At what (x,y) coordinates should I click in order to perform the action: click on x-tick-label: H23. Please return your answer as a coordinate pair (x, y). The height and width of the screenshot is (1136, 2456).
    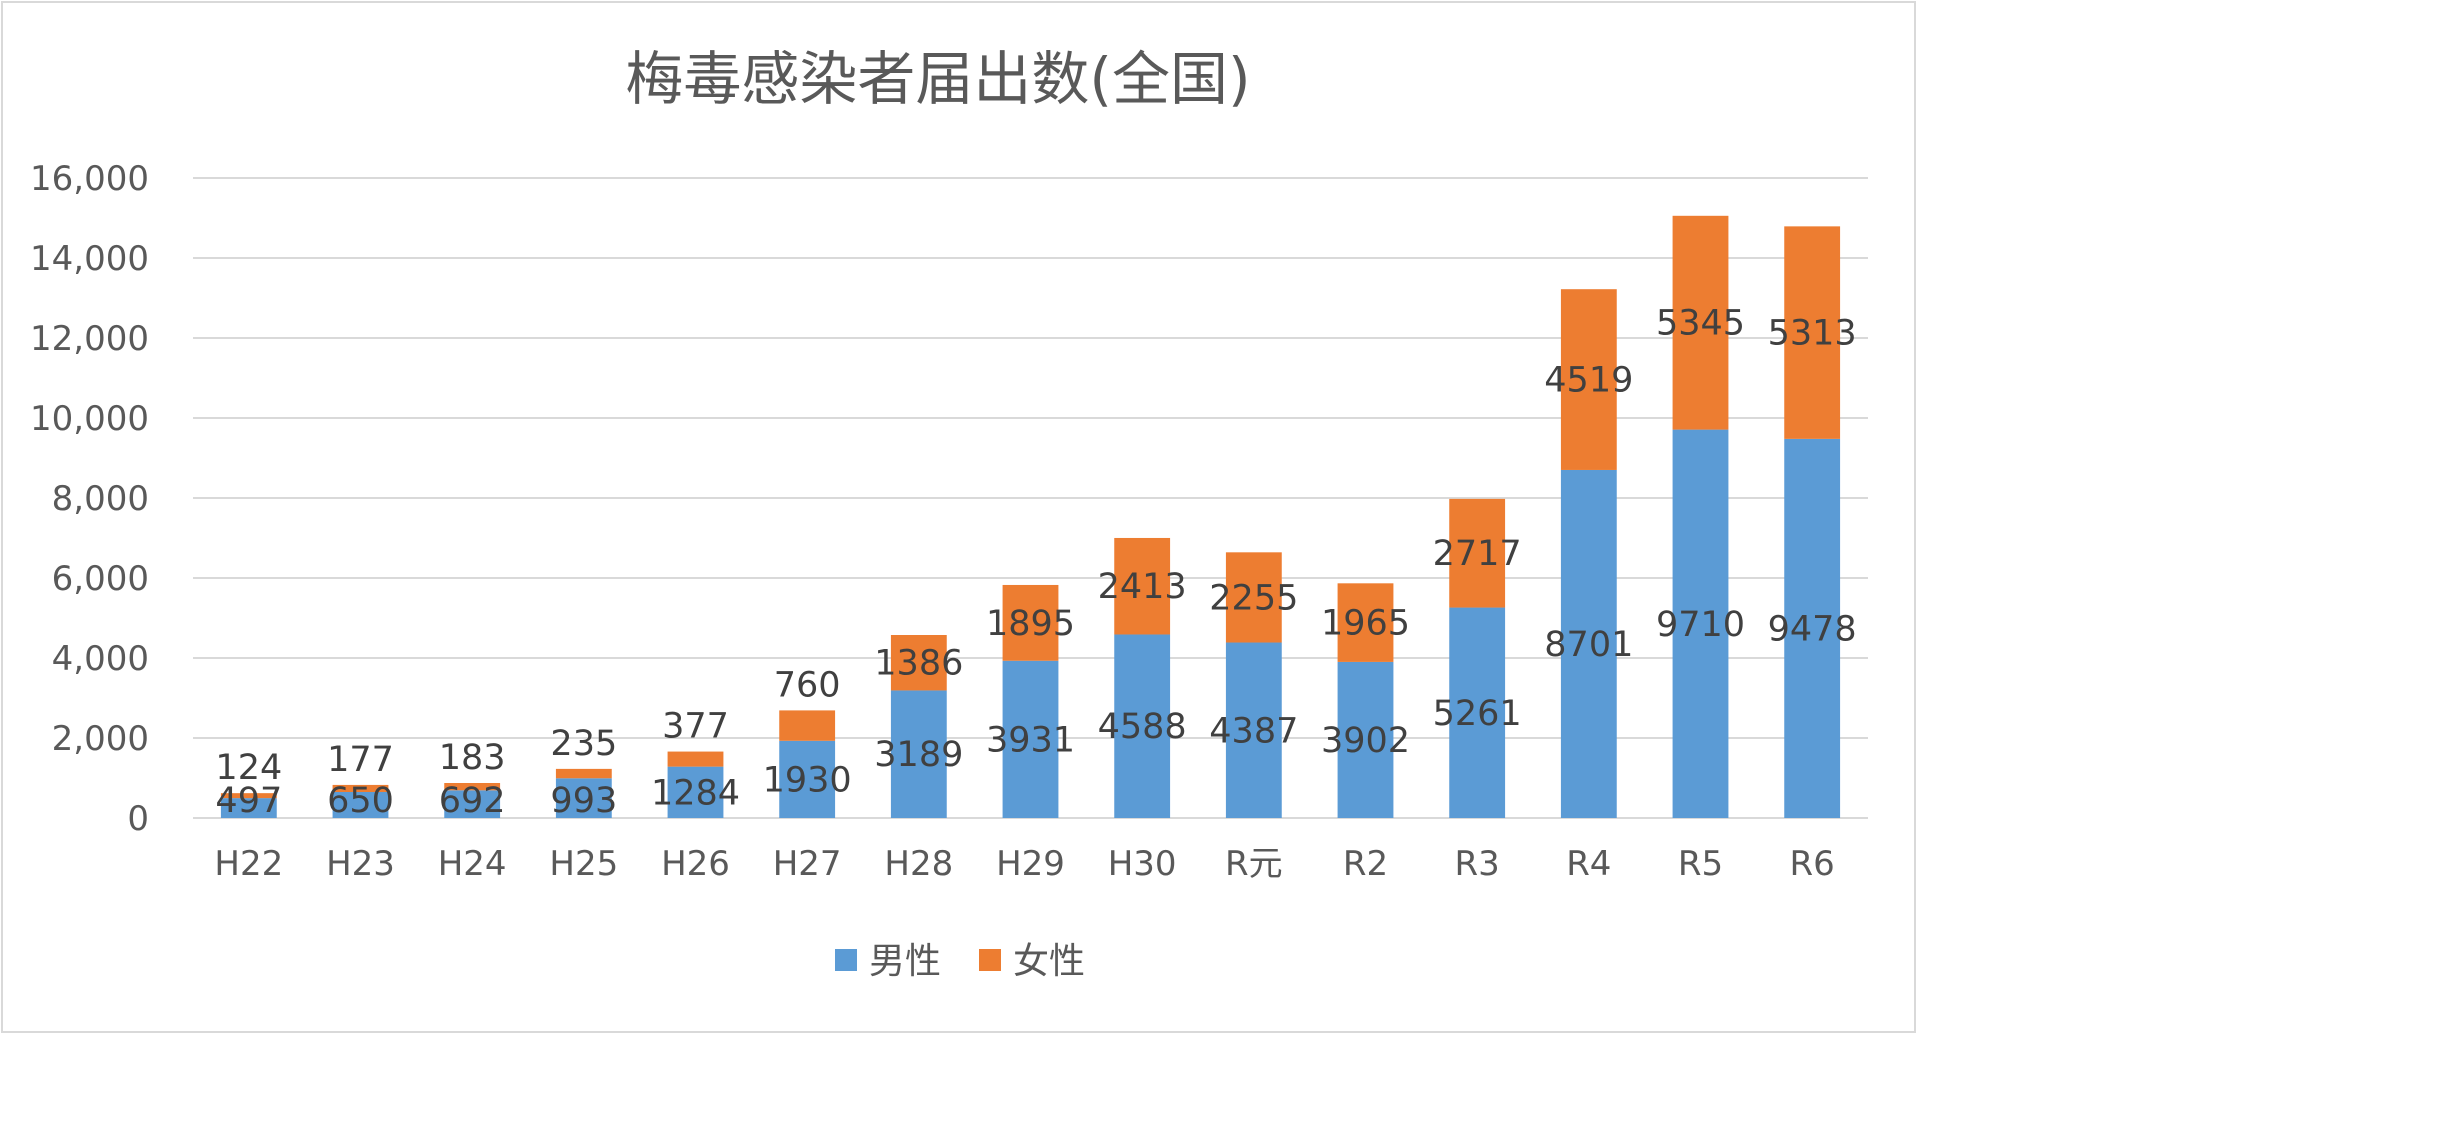
    Looking at the image, I should click on (360, 864).